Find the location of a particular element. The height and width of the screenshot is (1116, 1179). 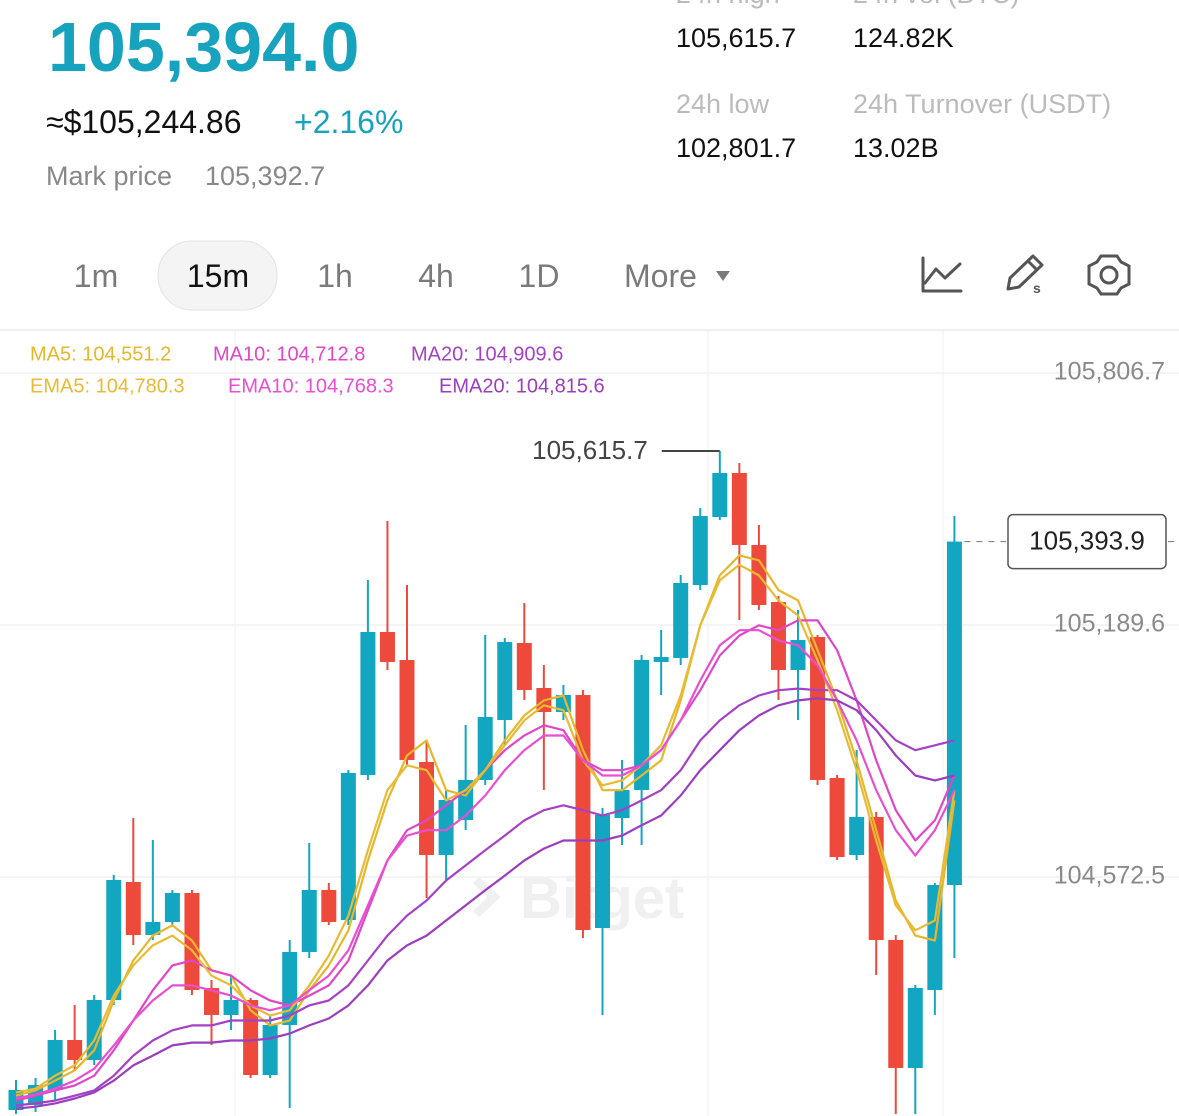

mark-price-label: Mark price is located at coordinates (109, 176).